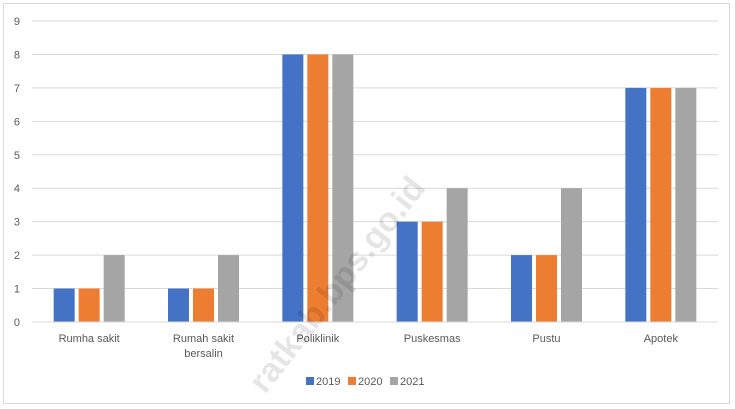 This screenshot has height=409, width=735. What do you see at coordinates (17, 156) in the screenshot?
I see `y-tick-label: 5` at bounding box center [17, 156].